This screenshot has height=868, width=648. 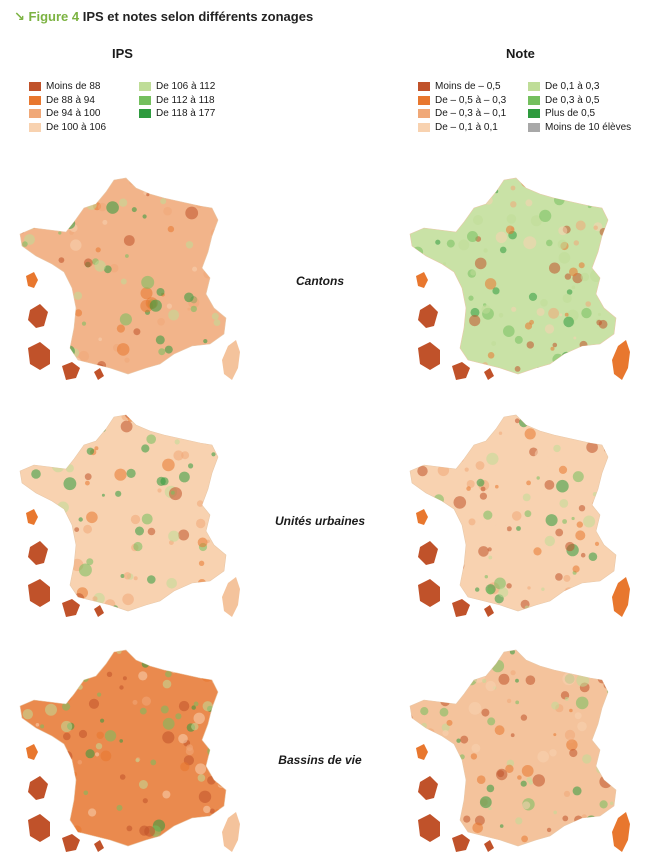 I want to click on map-ips-unites-urbaines, so click(x=129, y=512).